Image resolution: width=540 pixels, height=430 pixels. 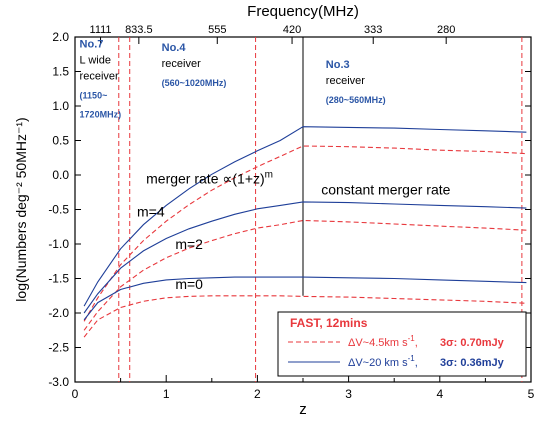 What do you see at coordinates (303, 409) in the screenshot?
I see `x-axis-title: z` at bounding box center [303, 409].